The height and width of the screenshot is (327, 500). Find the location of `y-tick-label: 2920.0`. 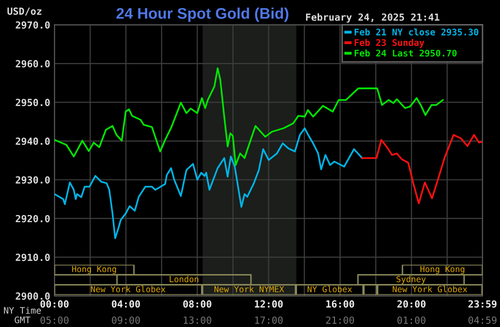

y-tick-label: 2920.0 is located at coordinates (33, 218).